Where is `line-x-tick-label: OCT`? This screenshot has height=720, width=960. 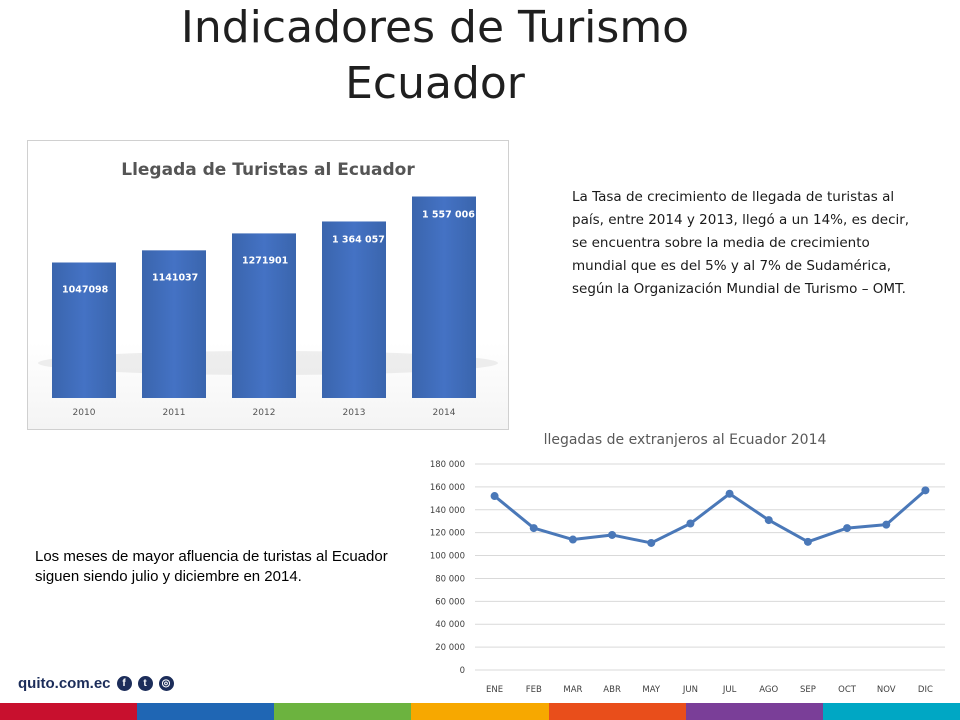
line-x-tick-label: OCT is located at coordinates (847, 690).